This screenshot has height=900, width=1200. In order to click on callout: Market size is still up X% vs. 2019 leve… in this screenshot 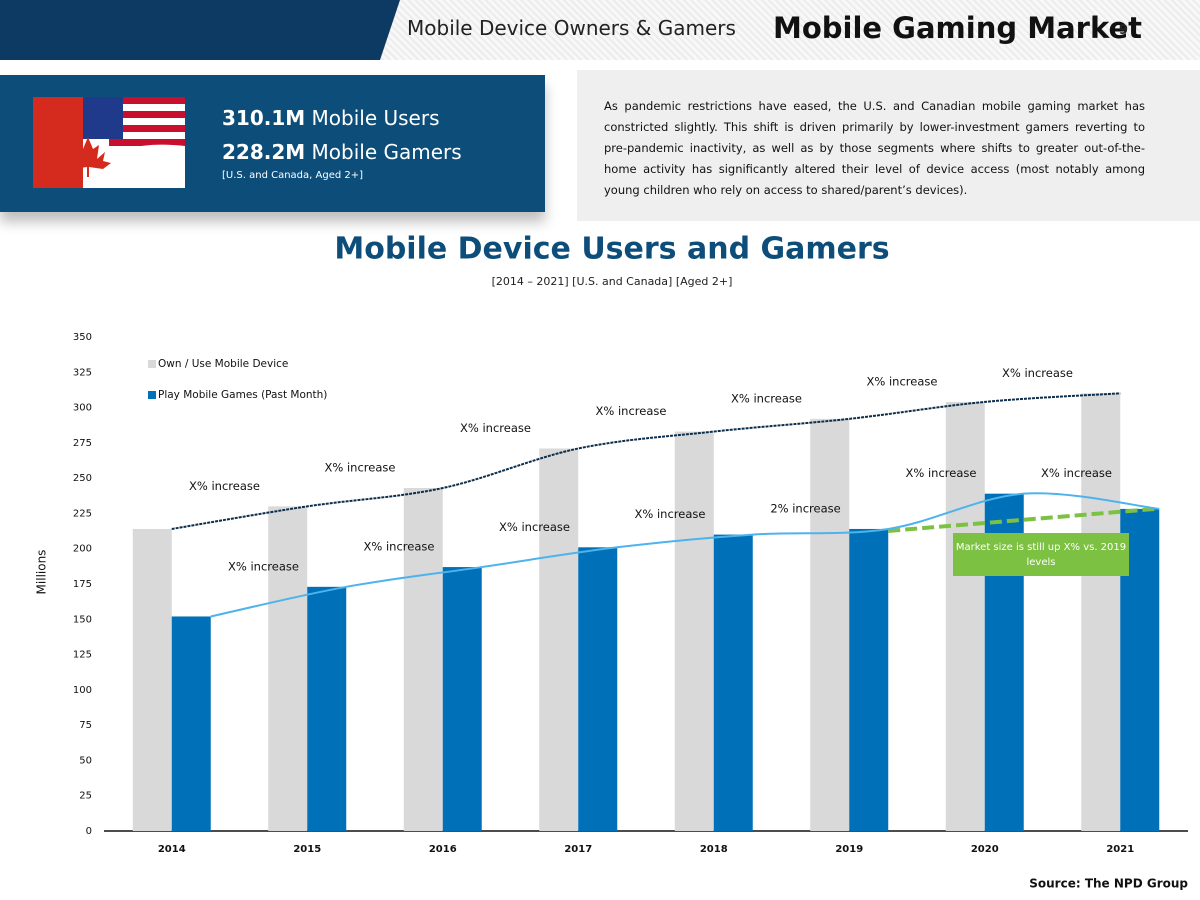, I will do `click(1041, 554)`.